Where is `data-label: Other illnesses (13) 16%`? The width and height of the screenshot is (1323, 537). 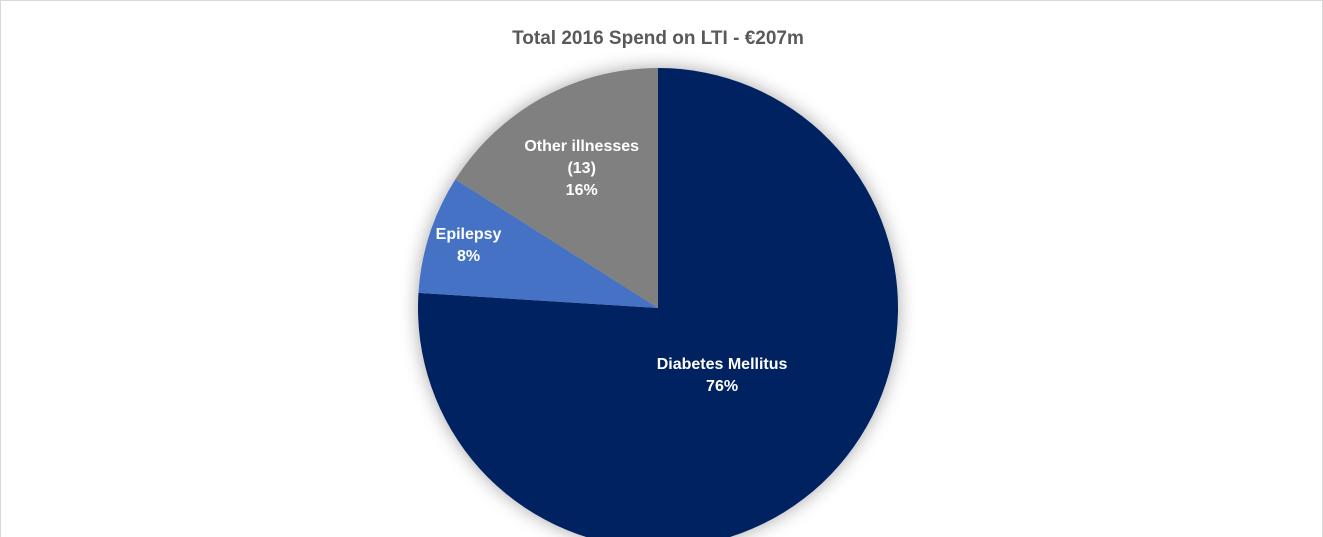 data-label: Other illnesses (13) 16% is located at coordinates (582, 169).